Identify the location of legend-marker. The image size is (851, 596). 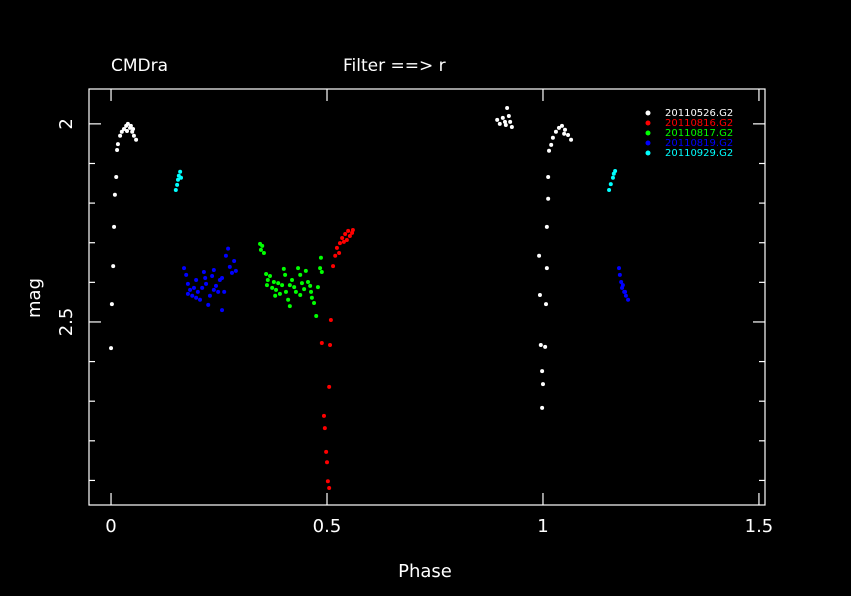
(648, 133).